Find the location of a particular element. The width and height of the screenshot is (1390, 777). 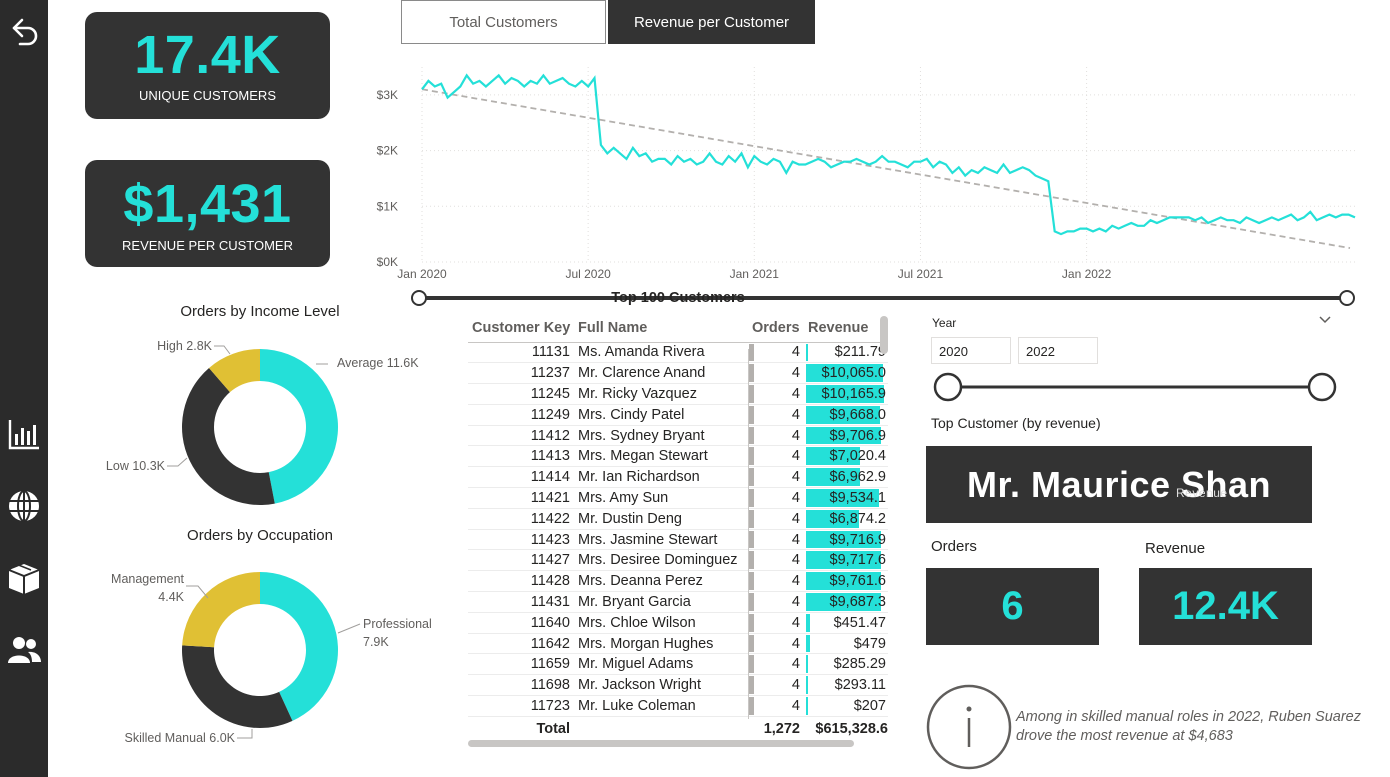

unique-customers-card: 17.4K UNIQUE CUSTOMERS is located at coordinates (207, 65).